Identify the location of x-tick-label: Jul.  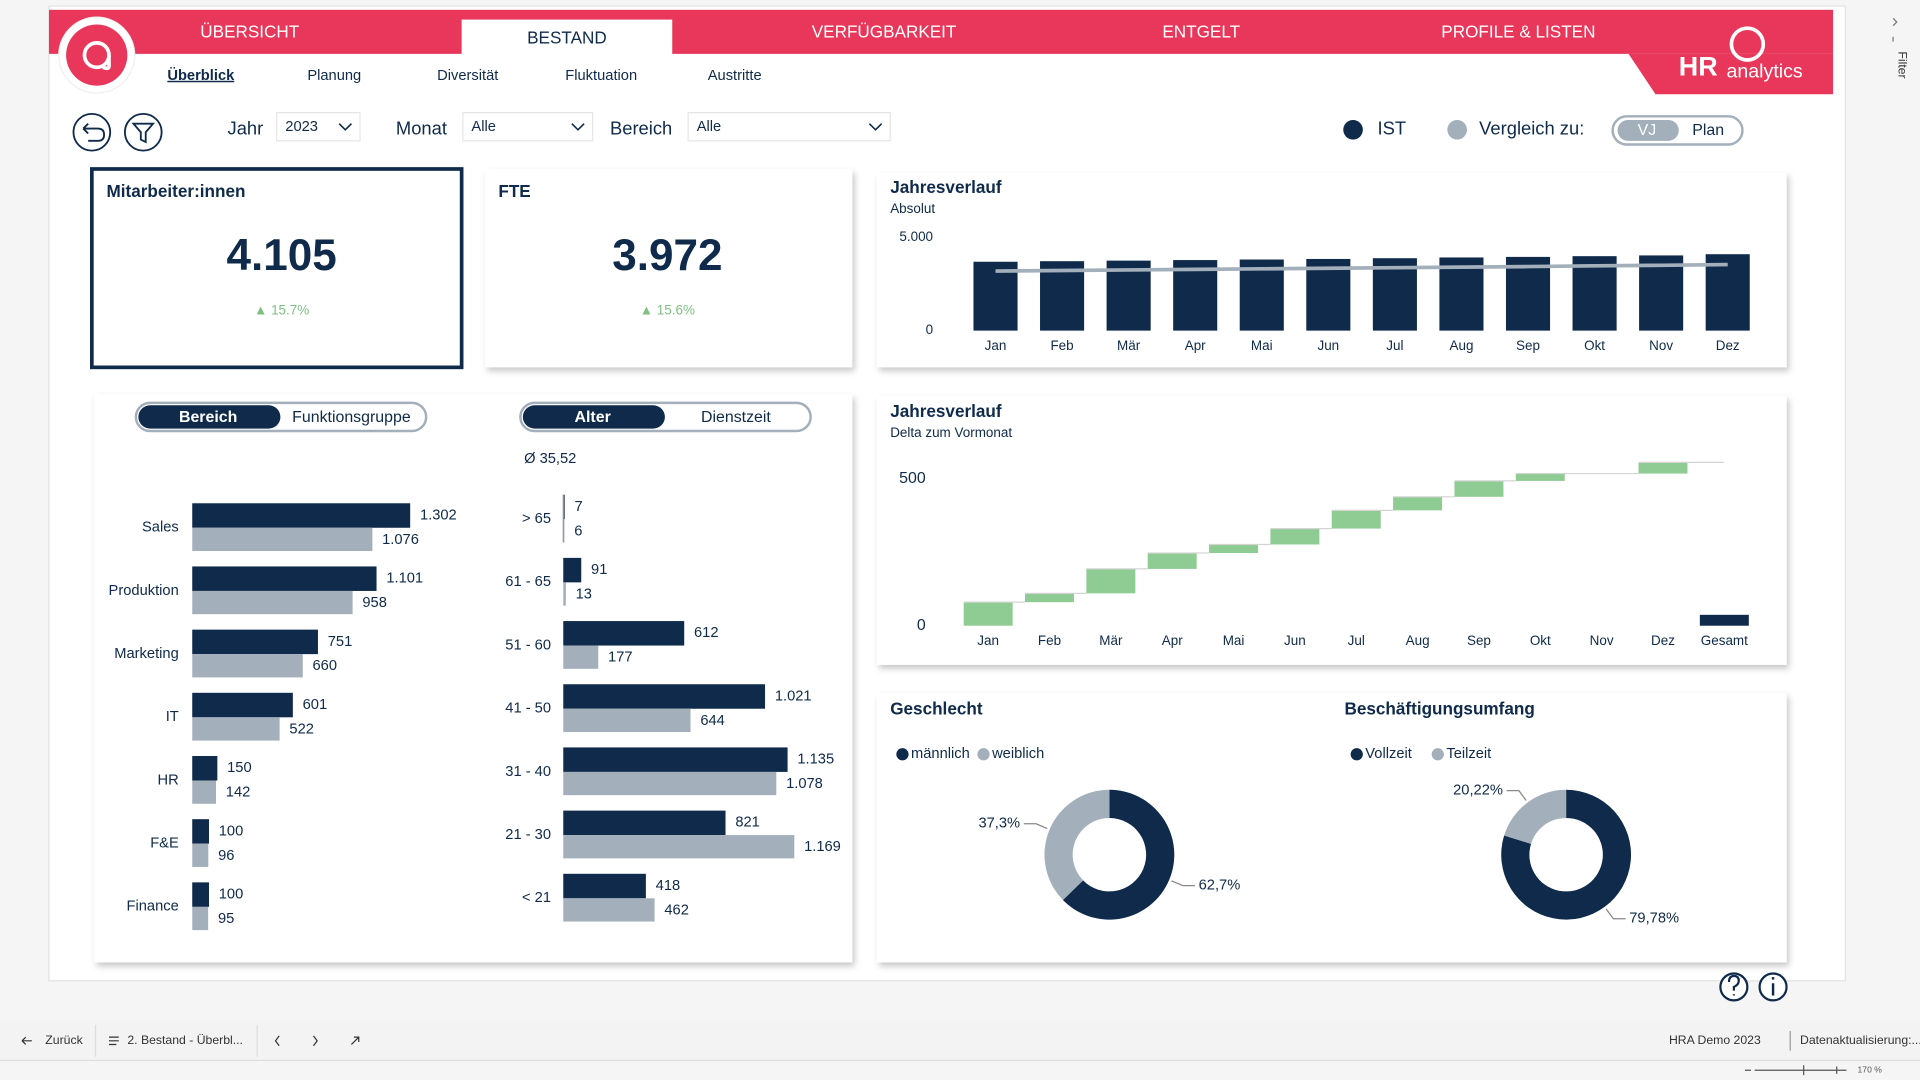
(1356, 640).